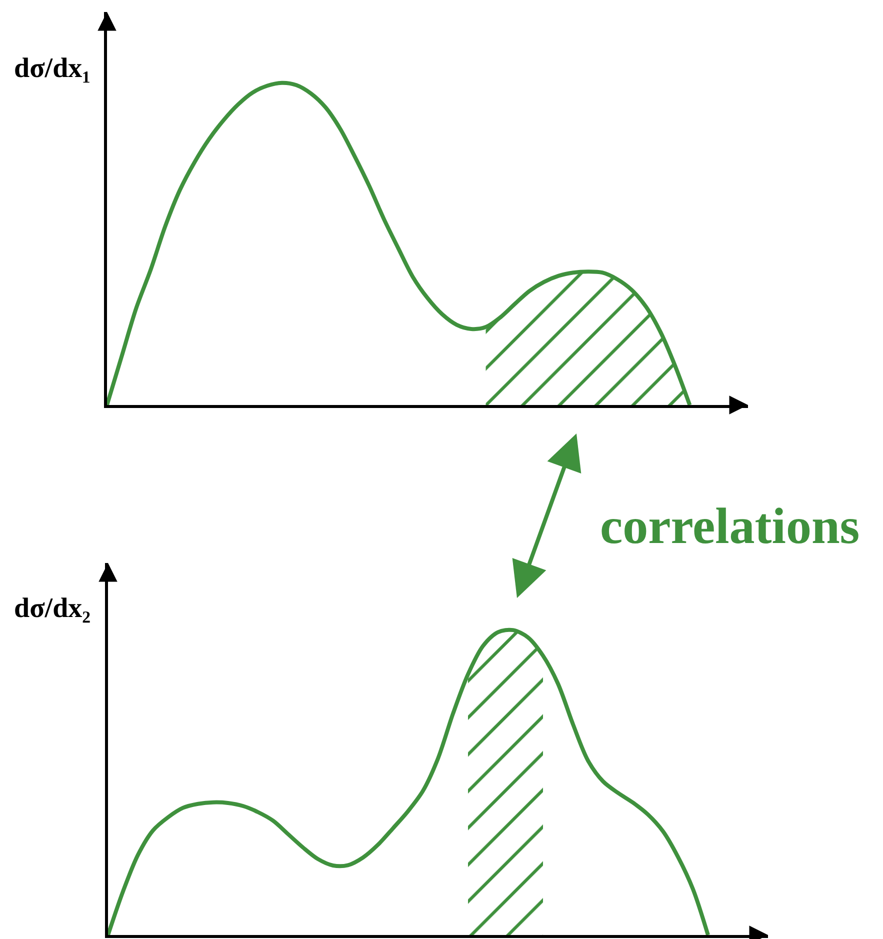  What do you see at coordinates (52, 68) in the screenshot?
I see `y-axis-title: dσ/dx₁` at bounding box center [52, 68].